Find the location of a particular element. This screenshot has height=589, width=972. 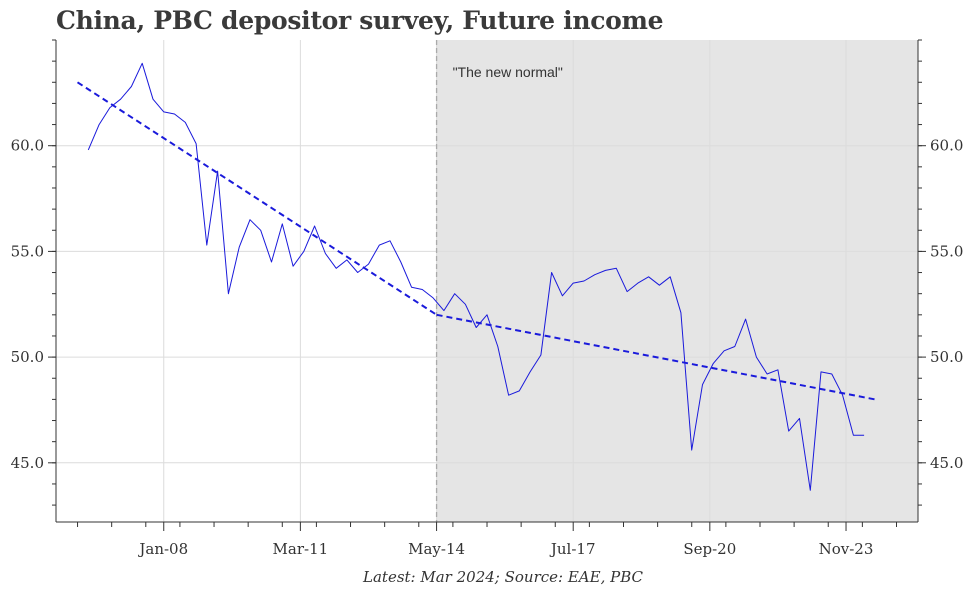

x-tick-label: Sep-20 is located at coordinates (709, 549).